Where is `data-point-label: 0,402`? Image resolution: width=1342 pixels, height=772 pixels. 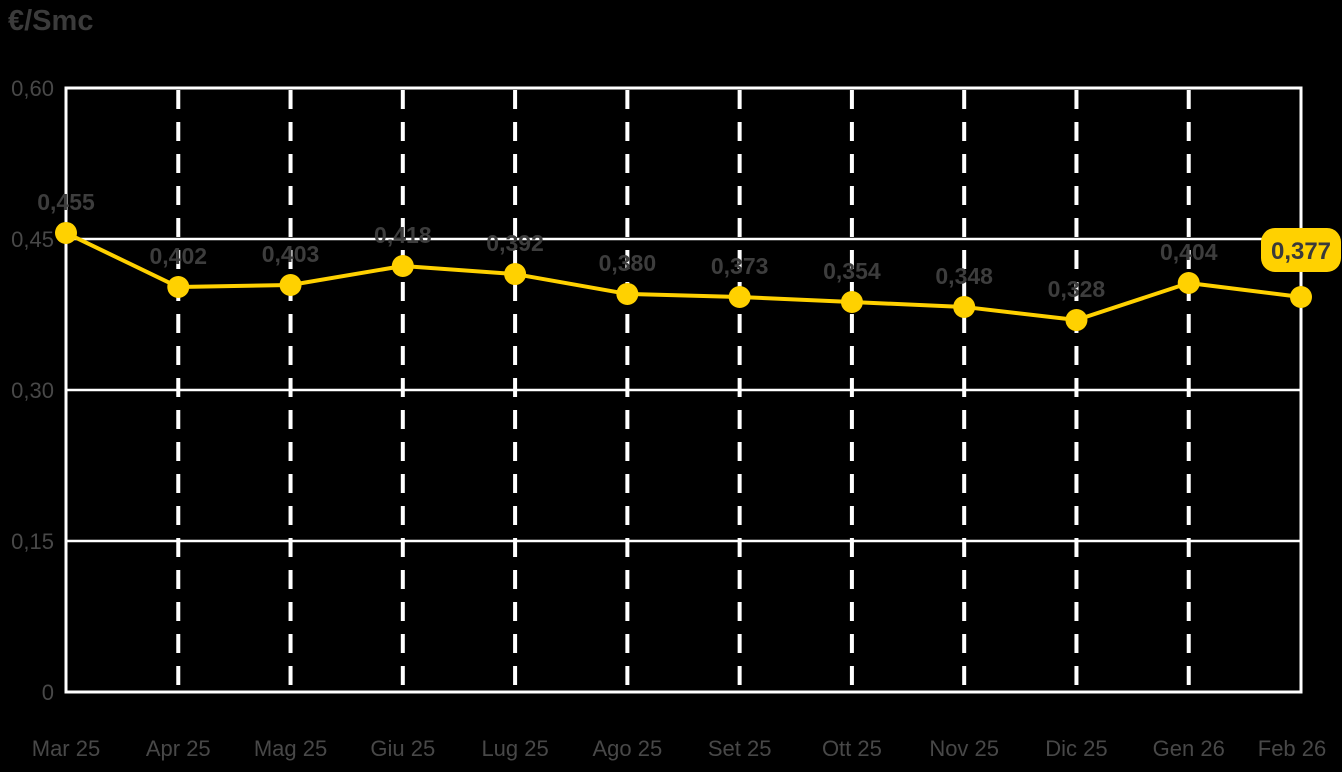
data-point-label: 0,402 is located at coordinates (178, 256).